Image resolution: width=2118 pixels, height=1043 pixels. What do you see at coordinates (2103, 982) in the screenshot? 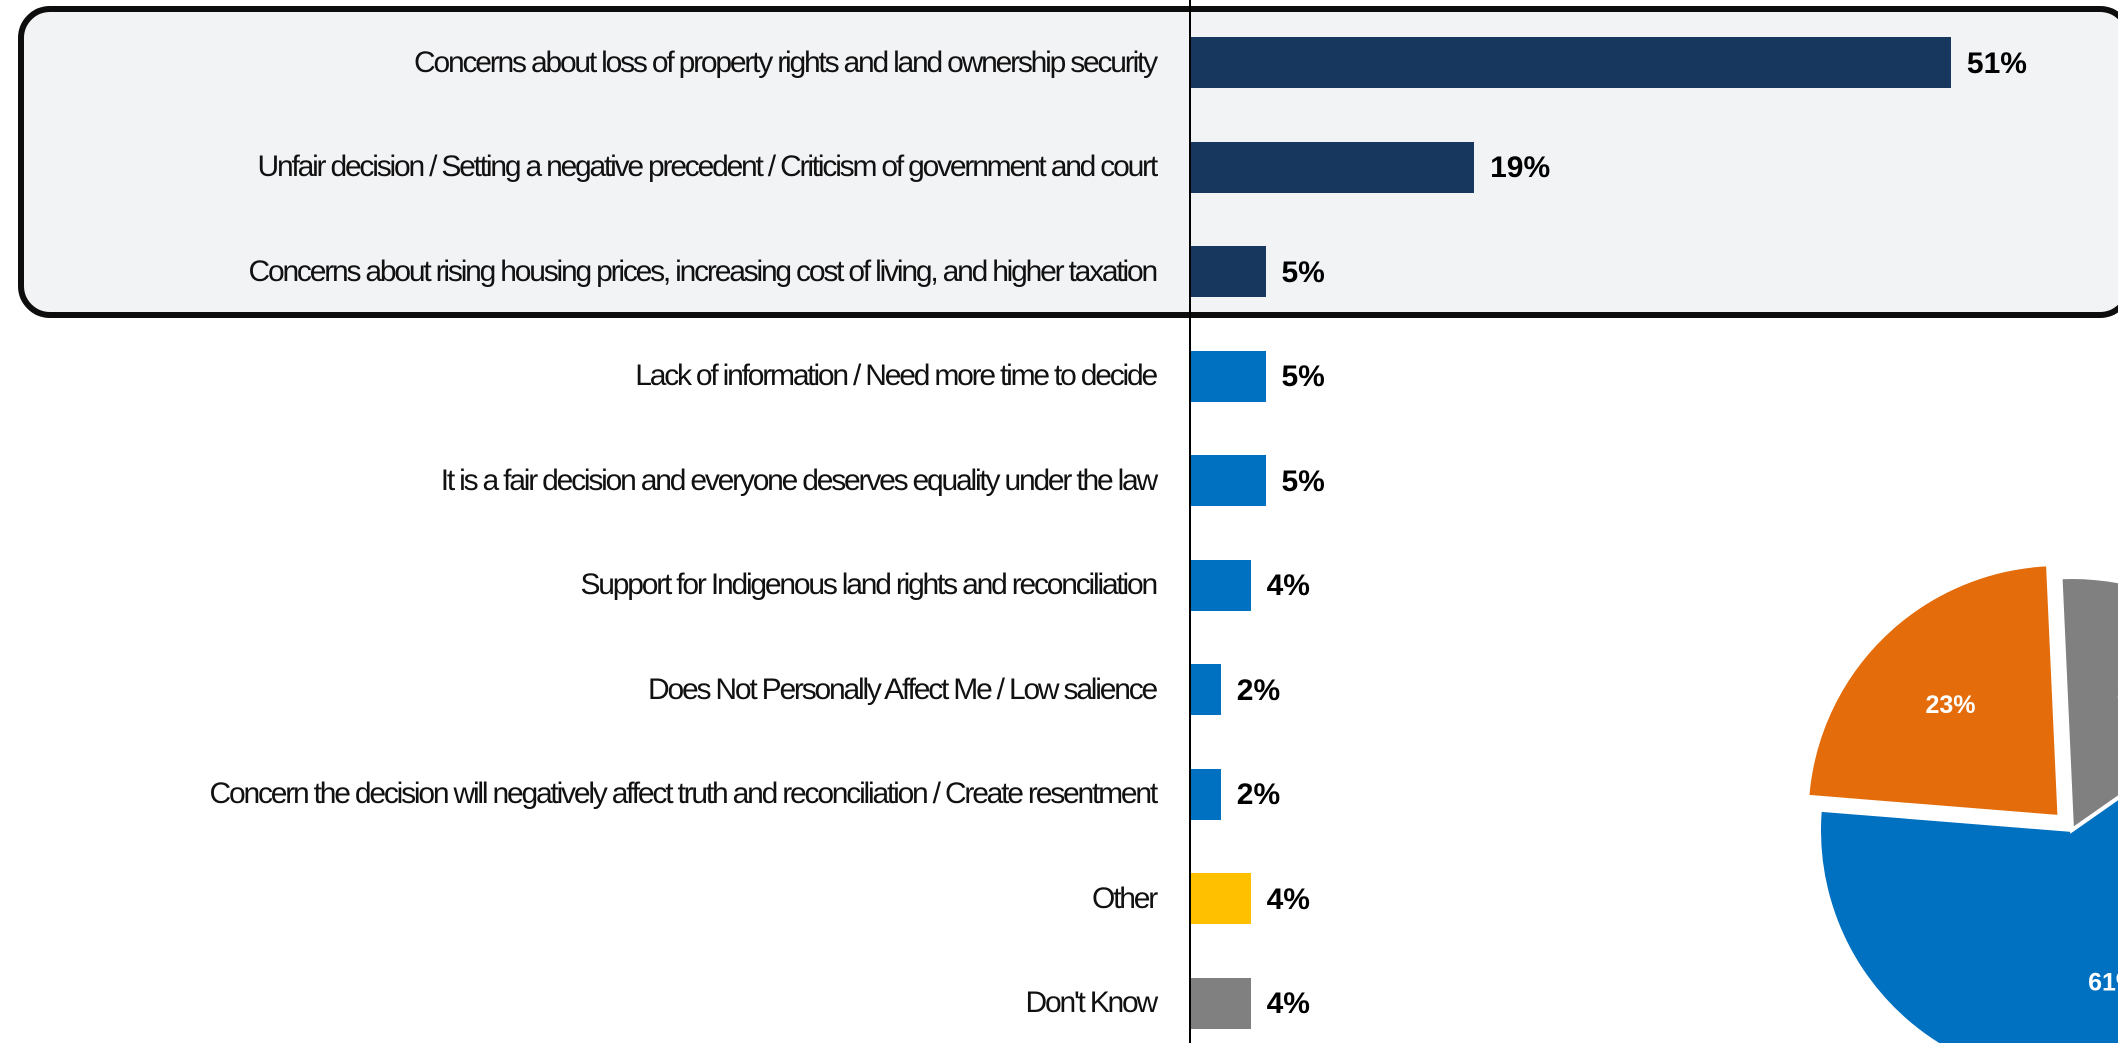
I see `pie-slice-label: 61%` at bounding box center [2103, 982].